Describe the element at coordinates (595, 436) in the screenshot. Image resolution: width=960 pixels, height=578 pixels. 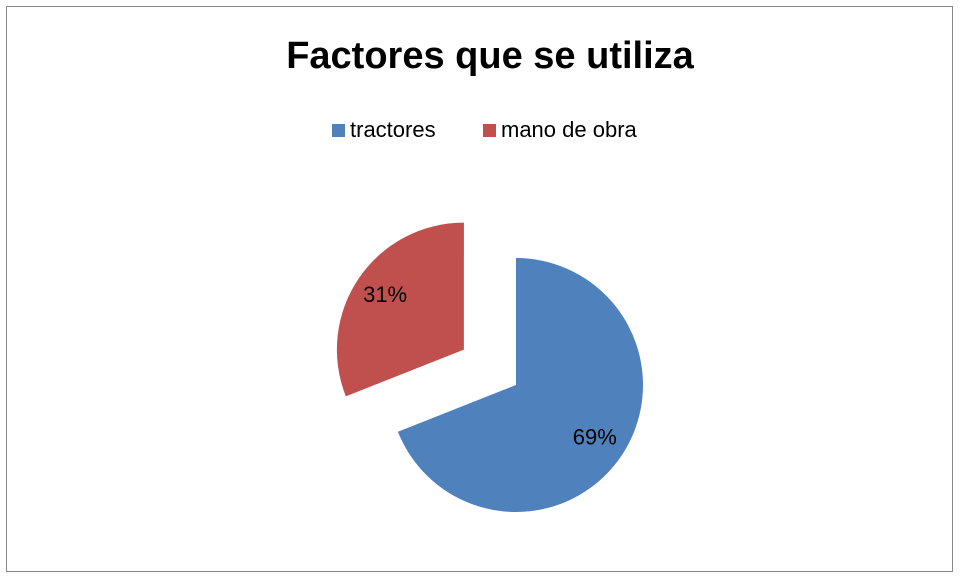
I see `data-label: 69%` at that location.